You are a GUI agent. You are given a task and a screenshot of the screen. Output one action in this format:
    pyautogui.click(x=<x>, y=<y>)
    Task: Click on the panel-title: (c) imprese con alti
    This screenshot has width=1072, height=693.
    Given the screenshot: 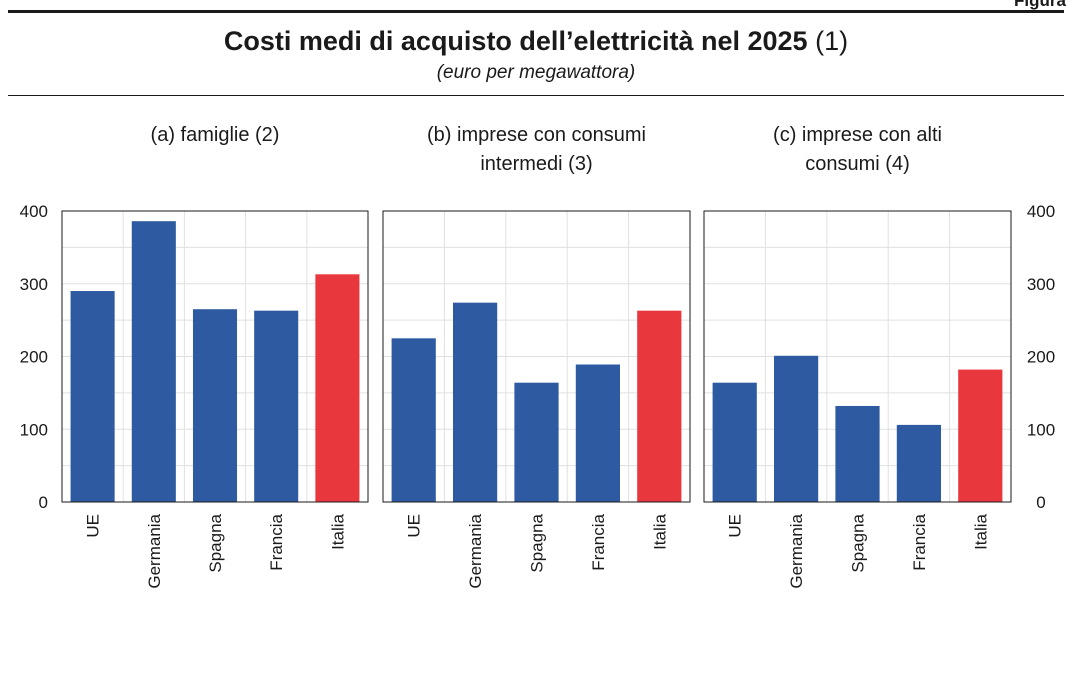 What is the action you would take?
    pyautogui.click(x=857, y=135)
    